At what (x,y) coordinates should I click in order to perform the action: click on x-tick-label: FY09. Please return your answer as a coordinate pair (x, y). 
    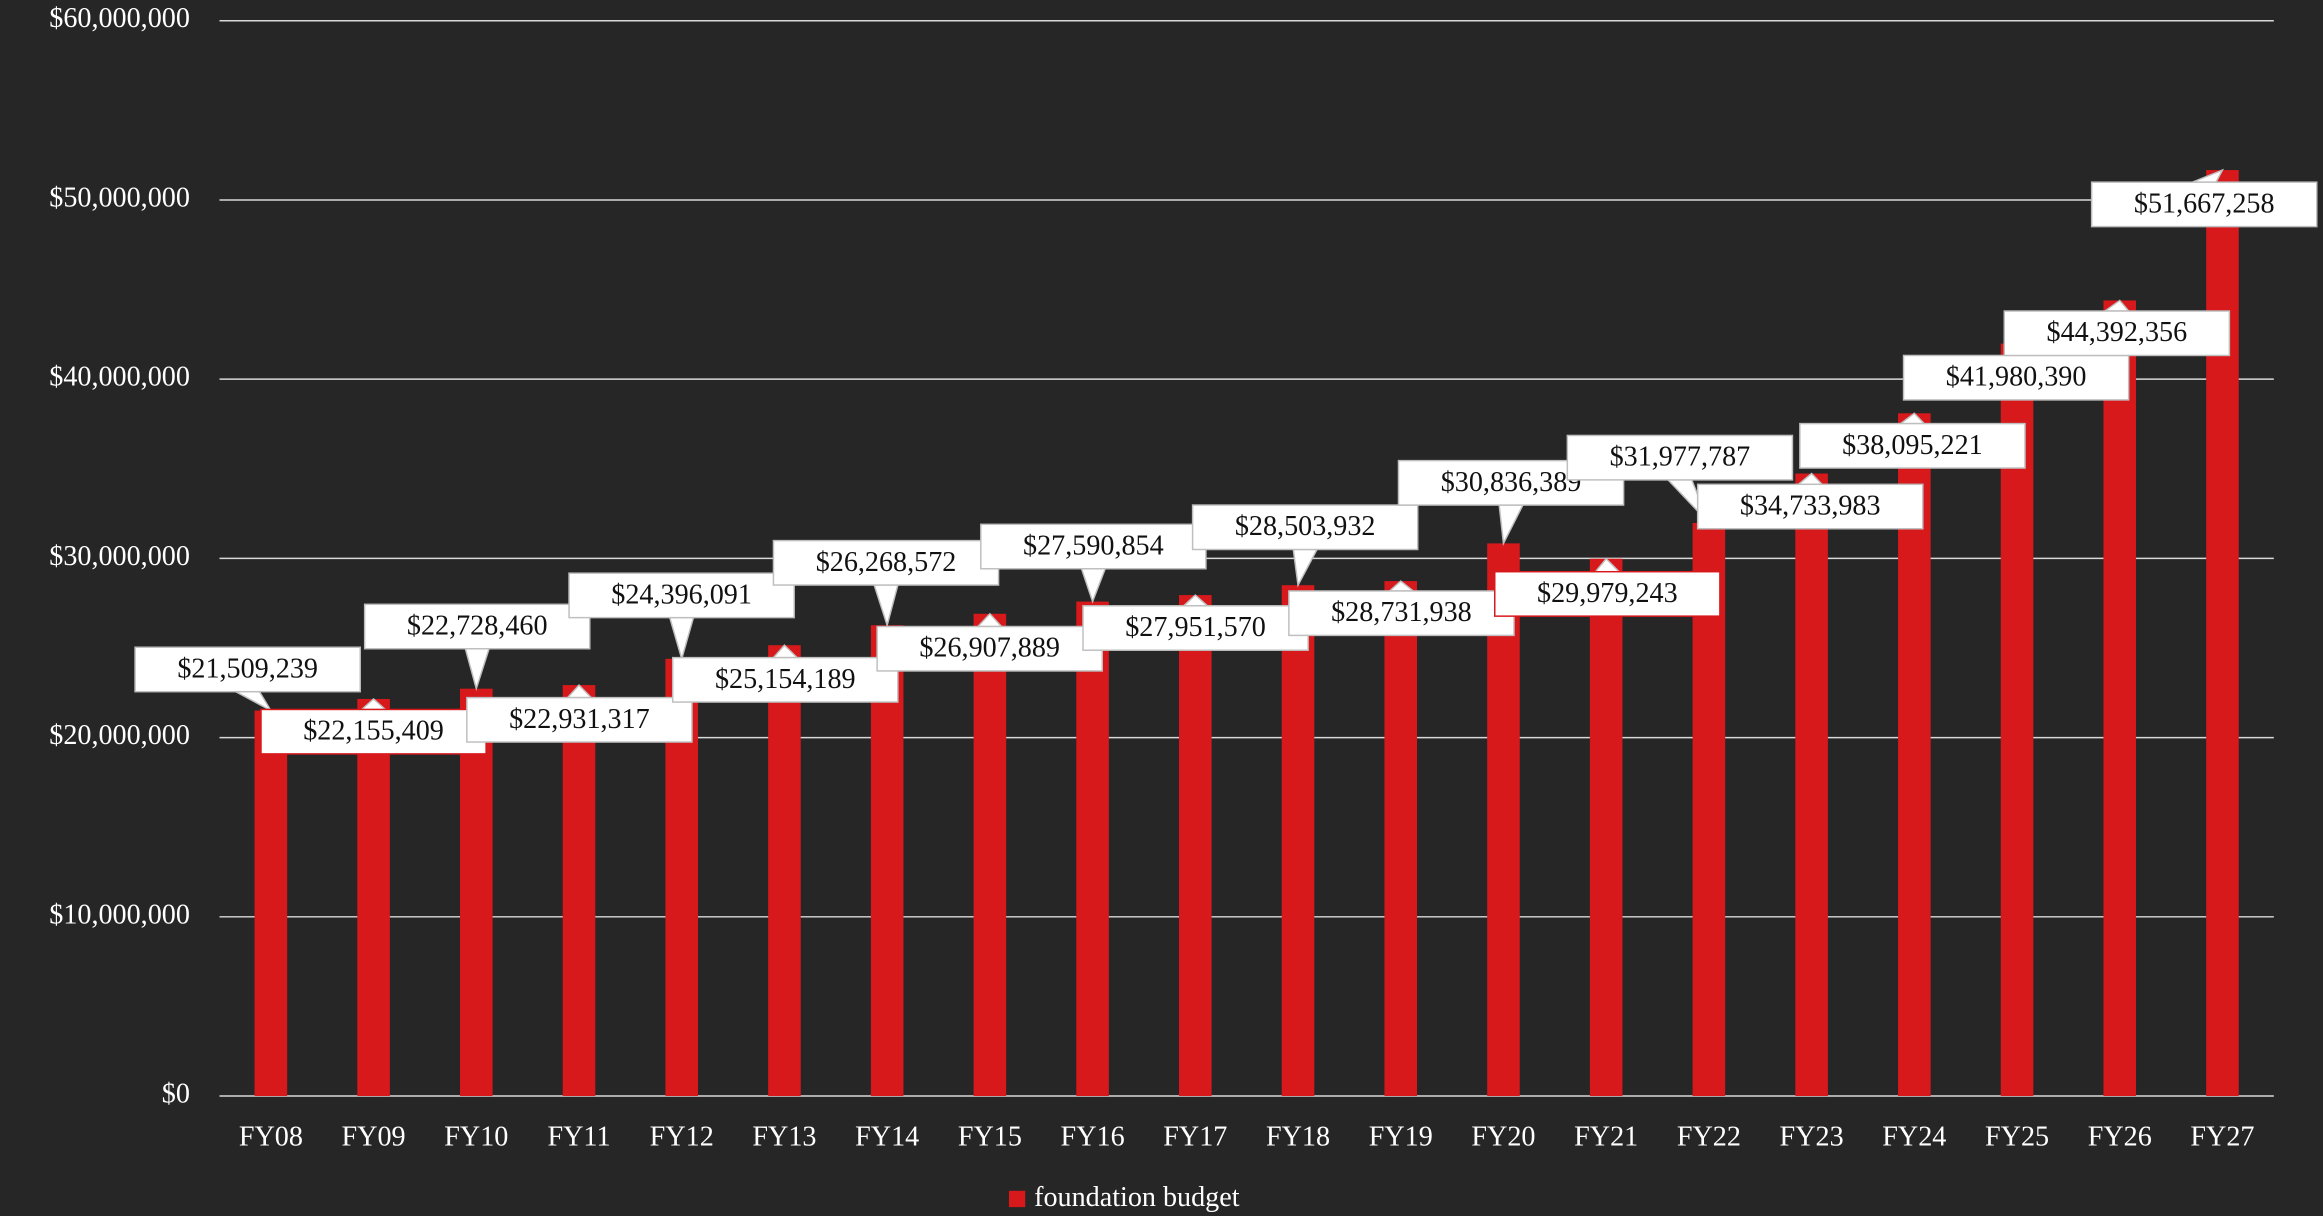
    Looking at the image, I should click on (374, 1136).